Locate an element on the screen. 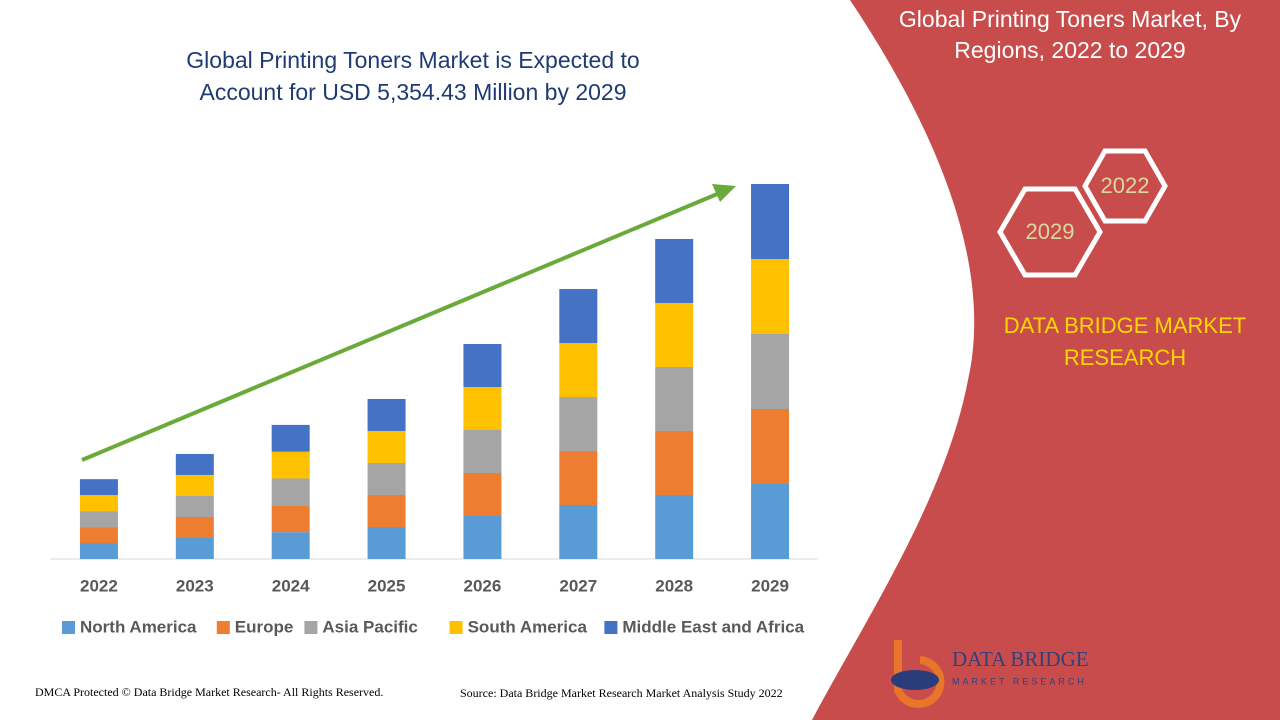 The width and height of the screenshot is (1280, 720). x-tick-label: 2026 is located at coordinates (483, 585).